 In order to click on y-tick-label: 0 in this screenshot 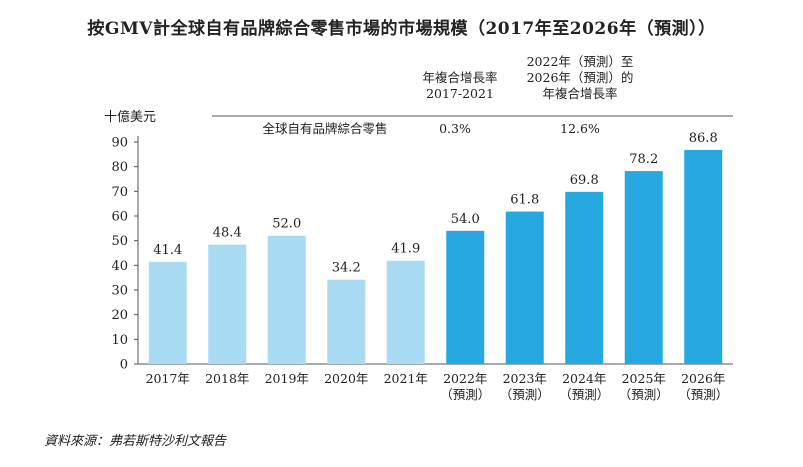, I will do `click(124, 365)`.